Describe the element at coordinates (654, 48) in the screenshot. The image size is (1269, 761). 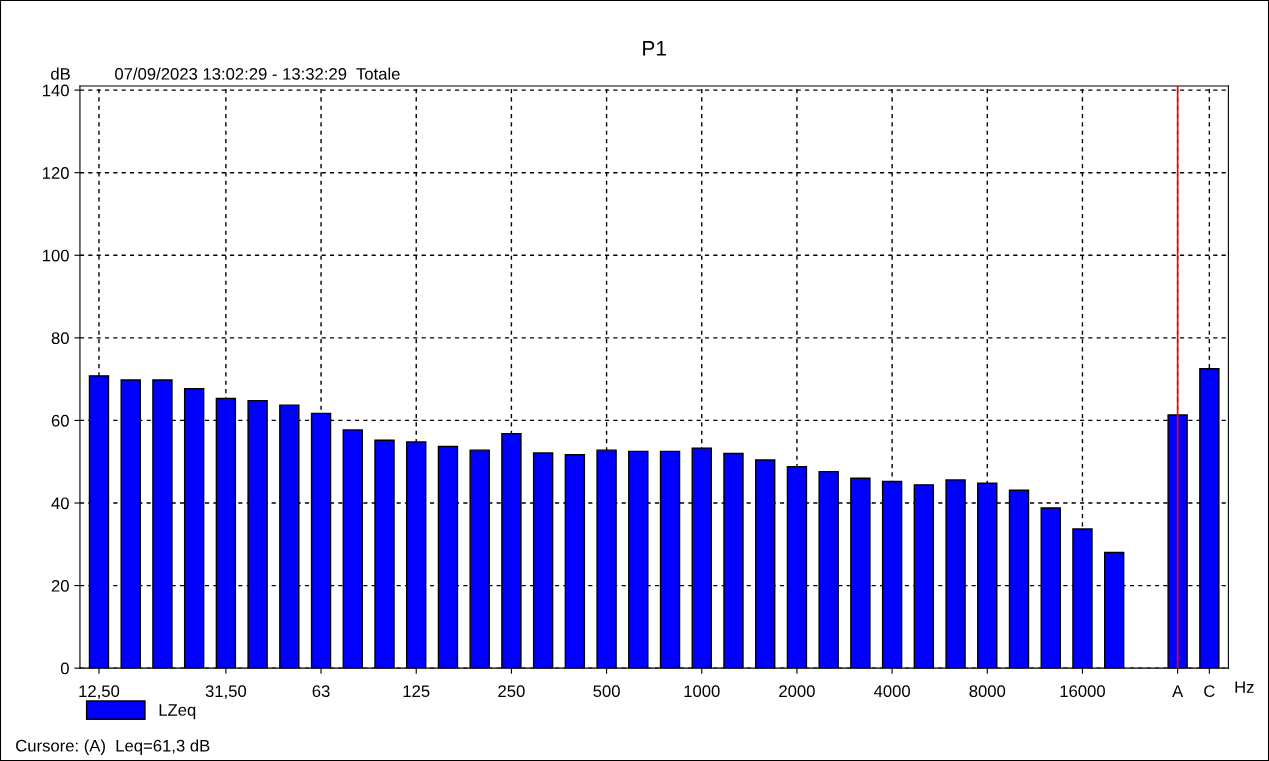
I see `chart-title: P1` at that location.